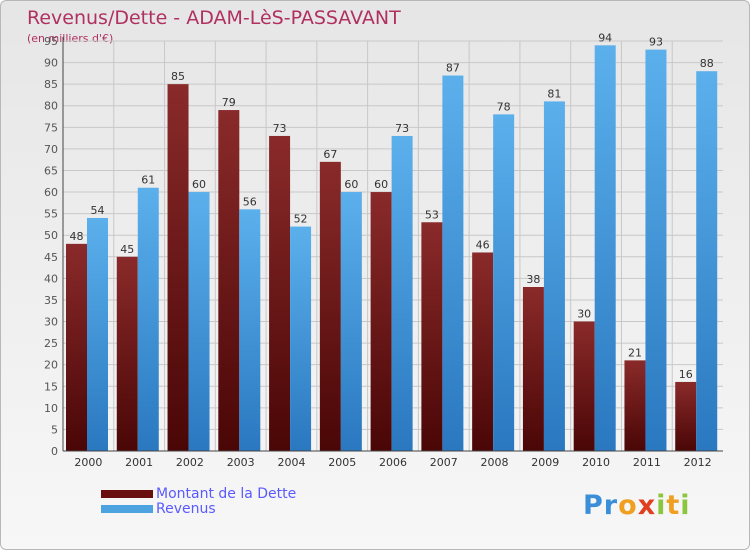  I want to click on x-tick-label: 2006, so click(393, 462).